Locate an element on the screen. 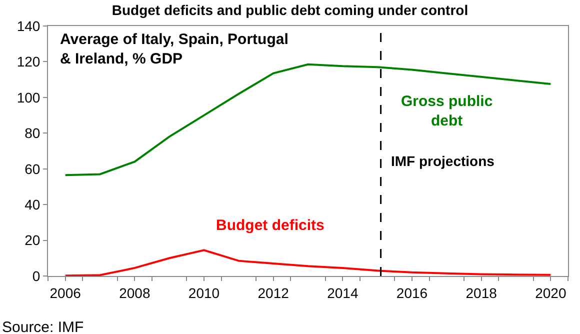 This screenshot has height=334, width=580. x-tick-label: 2012 is located at coordinates (274, 292).